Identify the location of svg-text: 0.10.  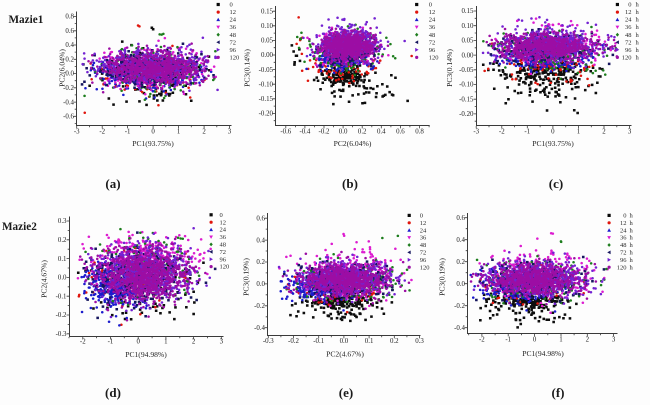
(267, 26).